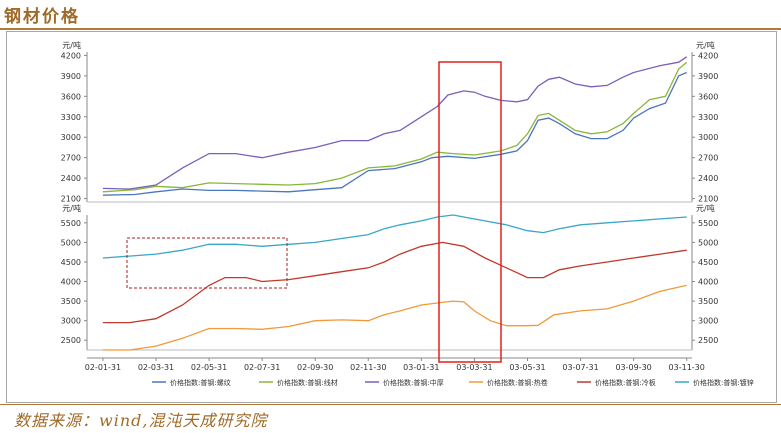 The width and height of the screenshot is (781, 433). Describe the element at coordinates (71, 301) in the screenshot. I see `lower-ytick-label-left: 3500` at that location.